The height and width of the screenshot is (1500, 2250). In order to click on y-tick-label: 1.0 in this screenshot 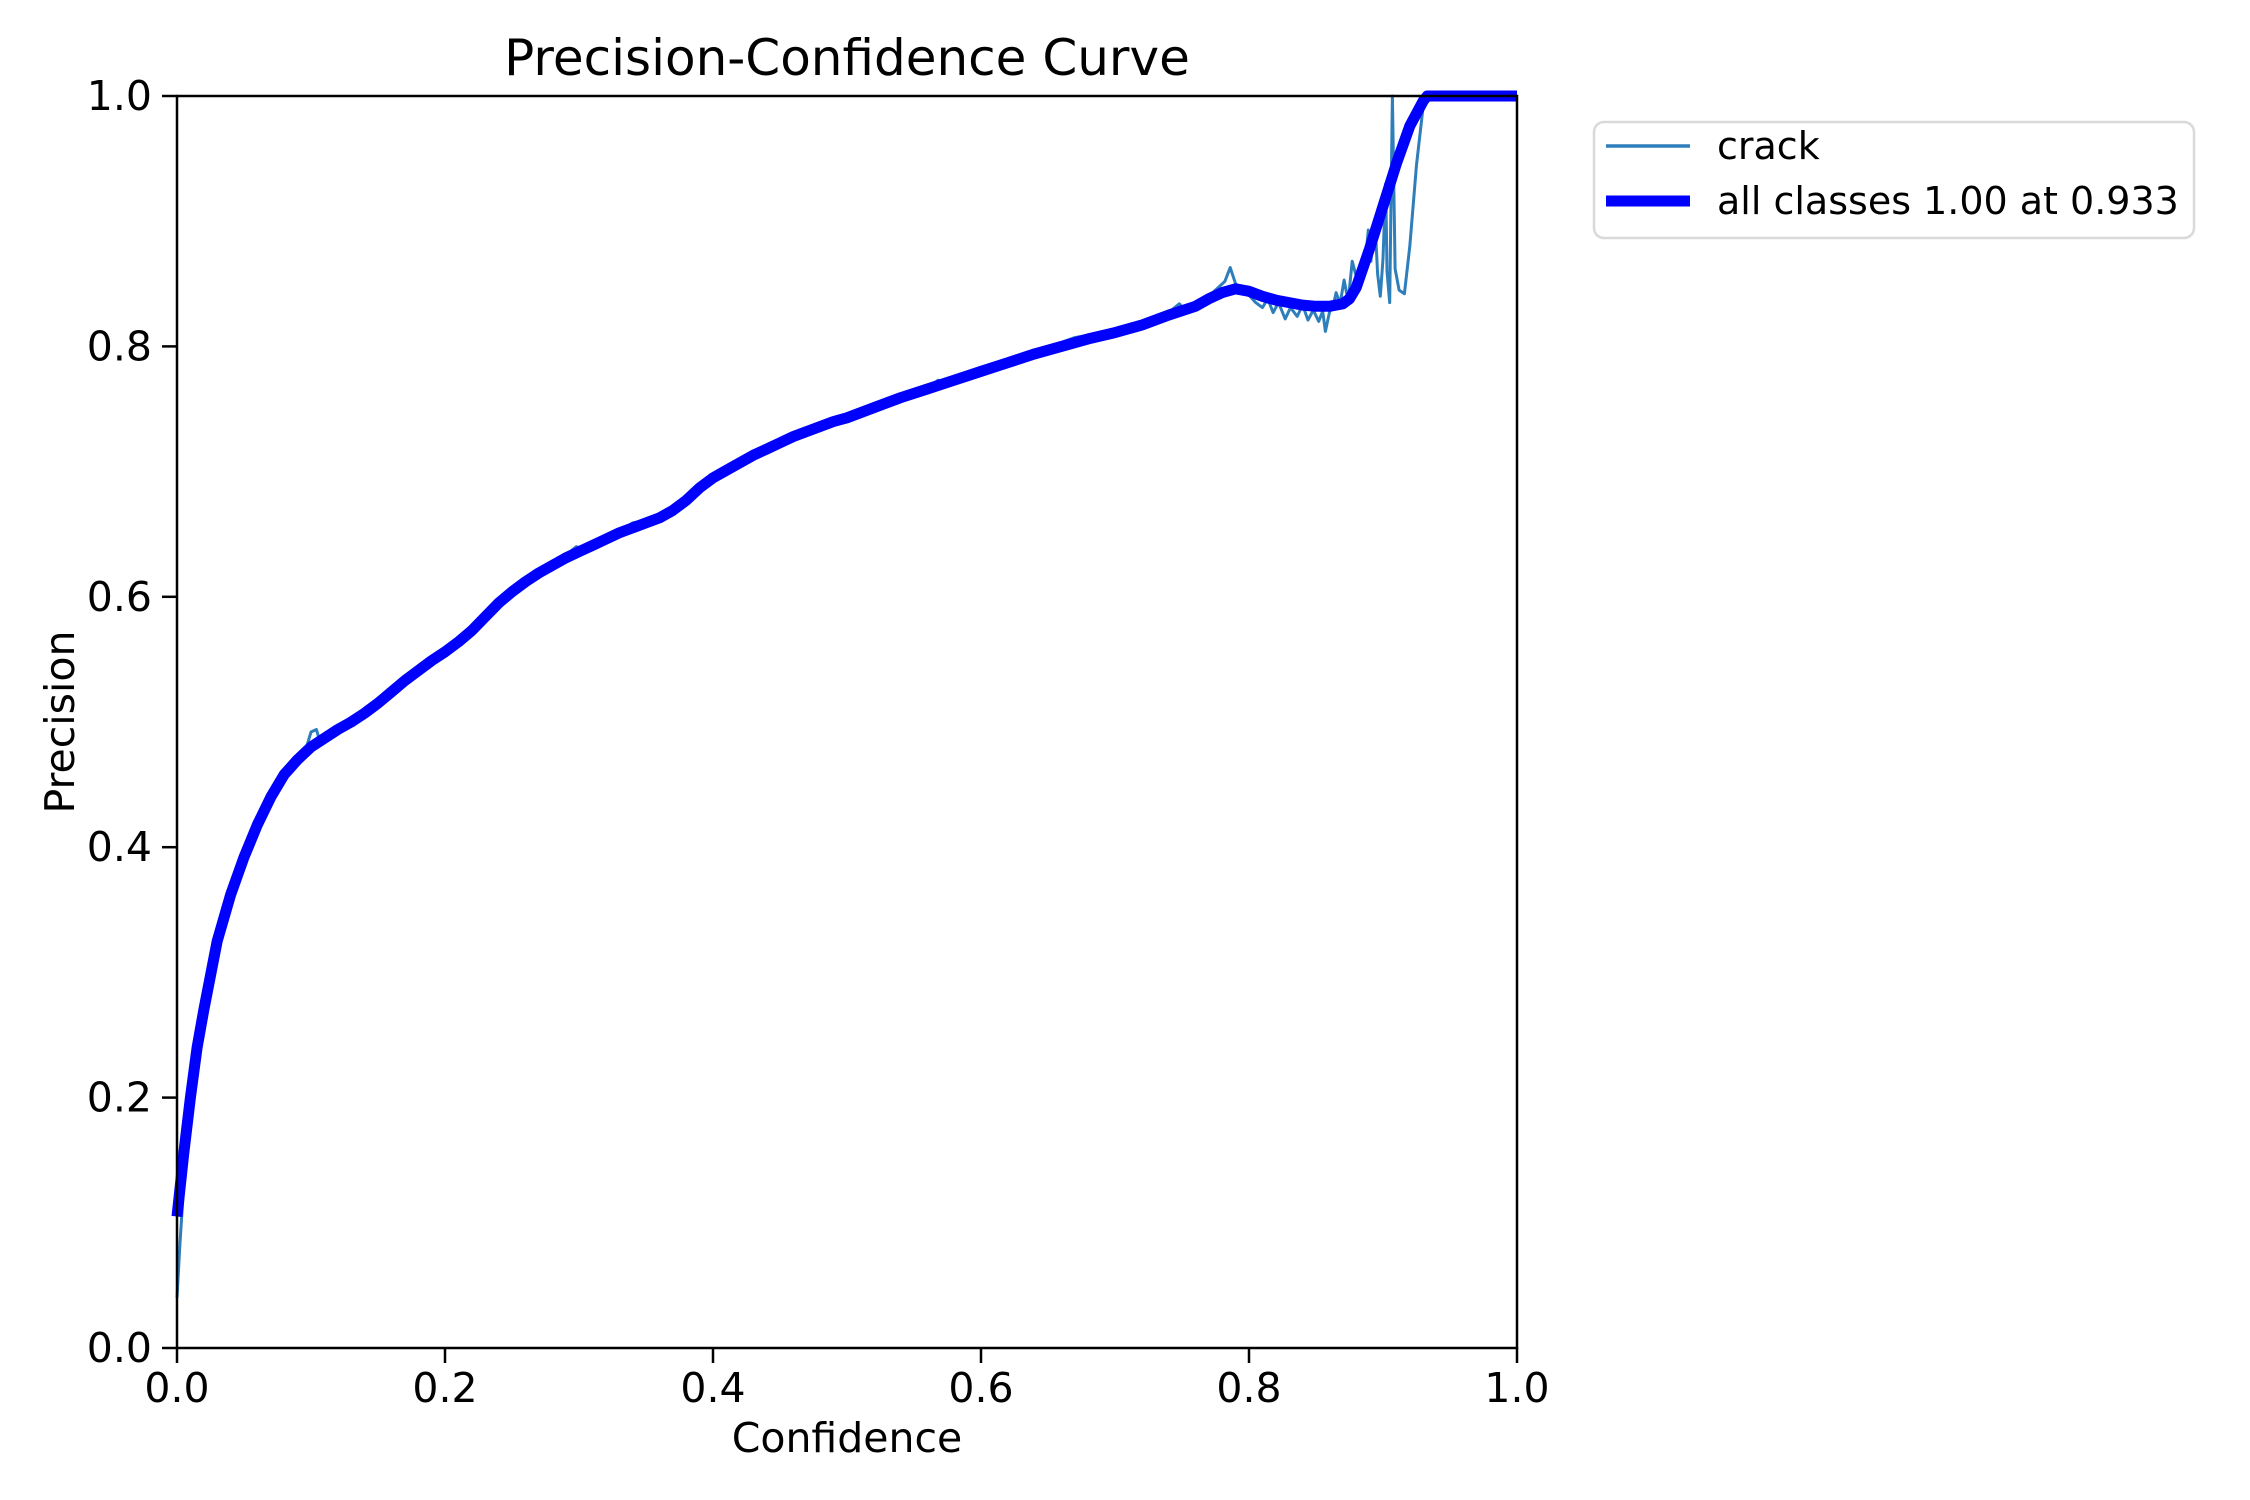, I will do `click(119, 96)`.